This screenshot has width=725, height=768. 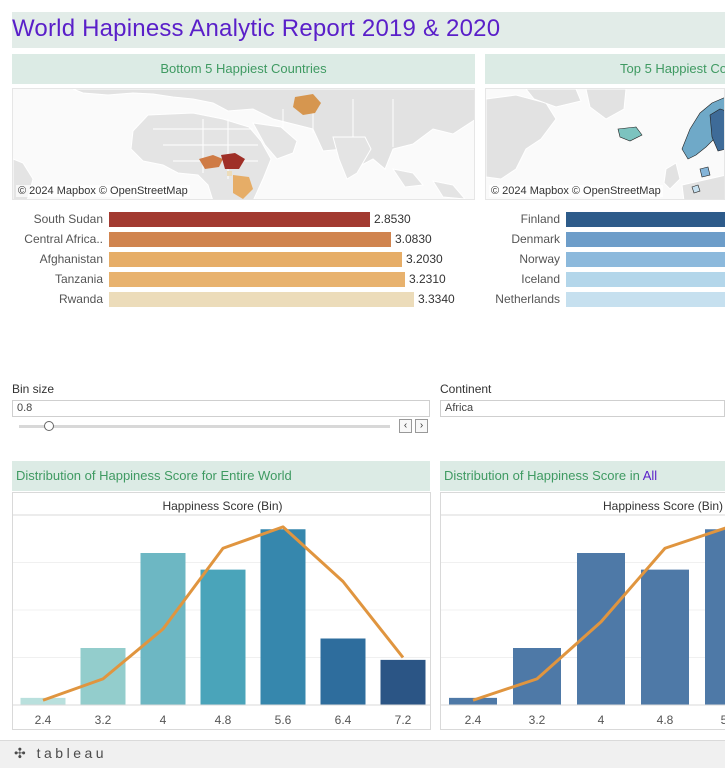 I want to click on bottom-5-value-label: 3.2310, so click(x=427, y=279).